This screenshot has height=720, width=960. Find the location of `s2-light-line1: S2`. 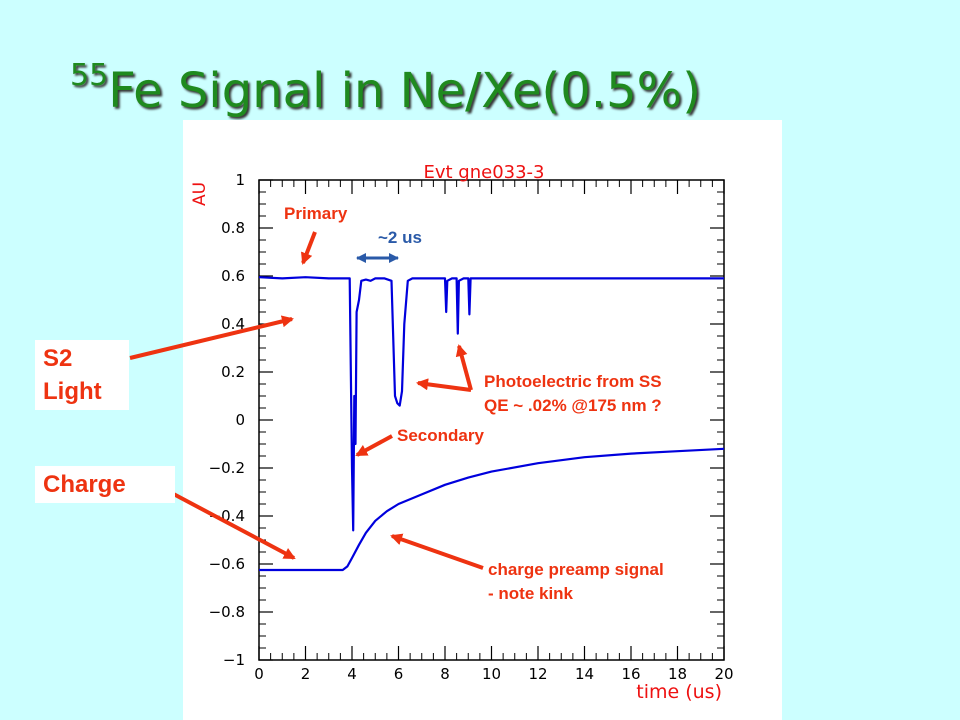

s2-light-line1: S2 is located at coordinates (58, 358).